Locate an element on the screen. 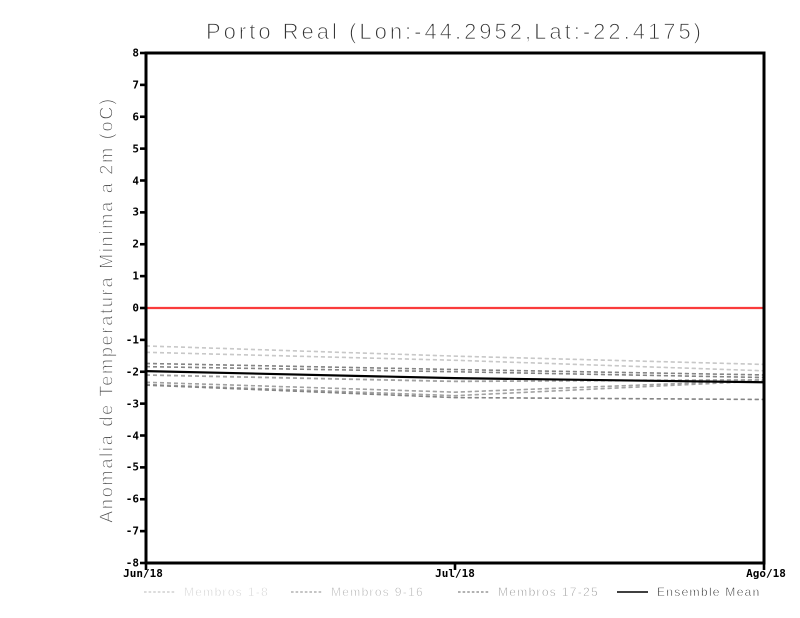 The height and width of the screenshot is (618, 800). x-tick-label: Ago/18 is located at coordinates (766, 573).